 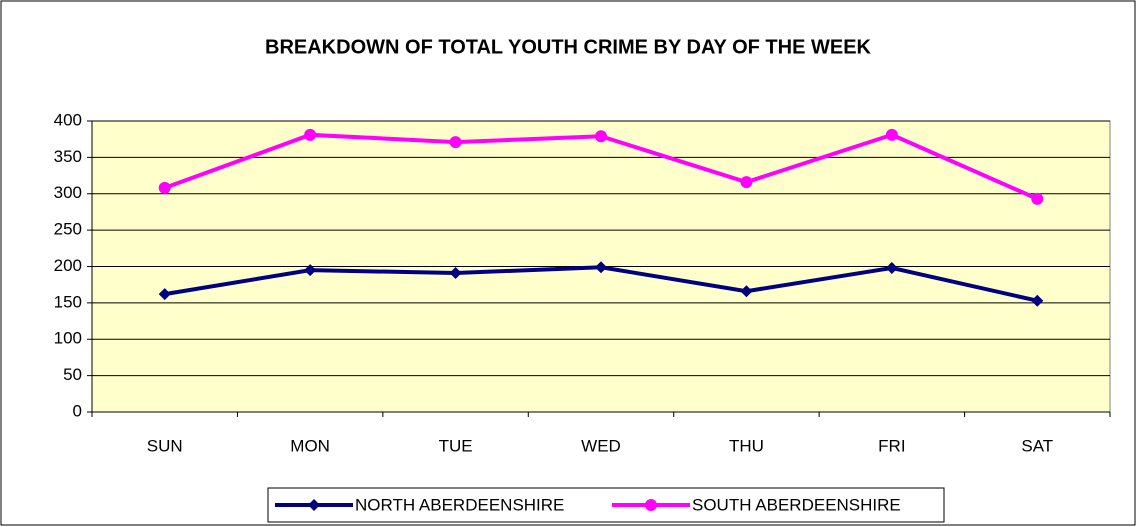 What do you see at coordinates (601, 445) in the screenshot?
I see `x-tick-label: WED` at bounding box center [601, 445].